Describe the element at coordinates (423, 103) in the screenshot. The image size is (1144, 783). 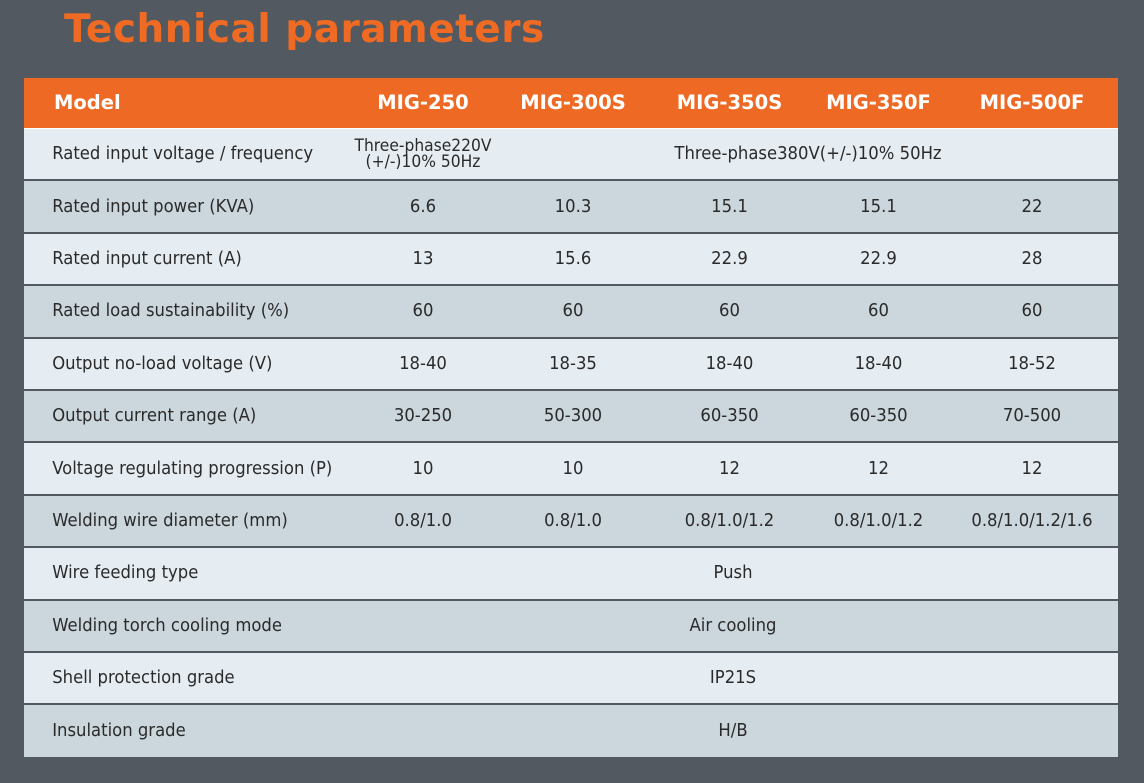
I see `header-mig-250: MIG-250` at that location.